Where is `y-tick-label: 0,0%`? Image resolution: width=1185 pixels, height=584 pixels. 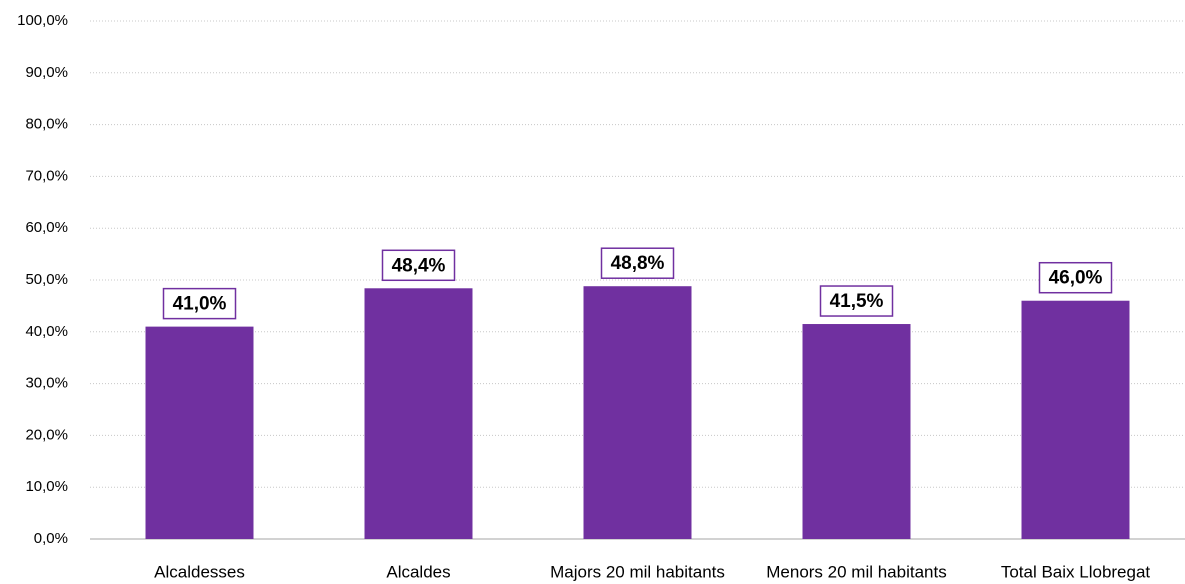
y-tick-label: 0,0% is located at coordinates (51, 538).